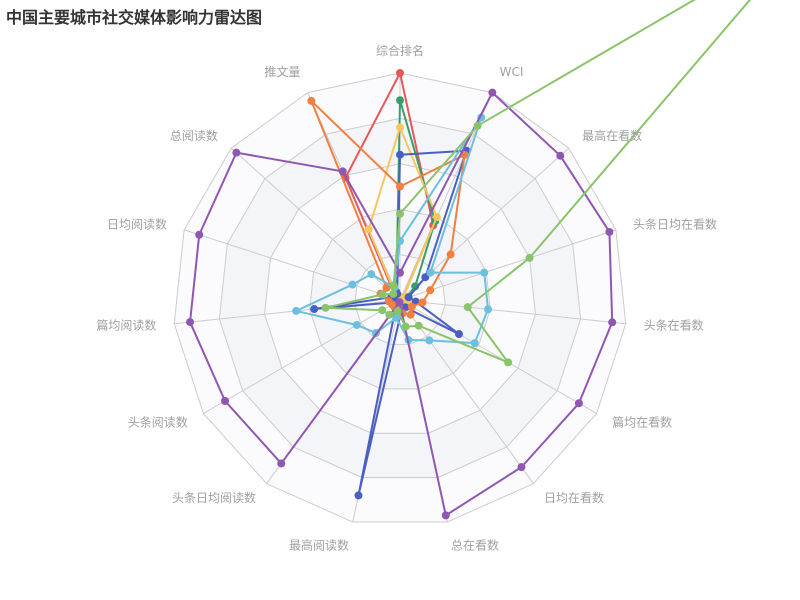  I want to click on radar-axis-label: 篇均阅读数, so click(126, 325).